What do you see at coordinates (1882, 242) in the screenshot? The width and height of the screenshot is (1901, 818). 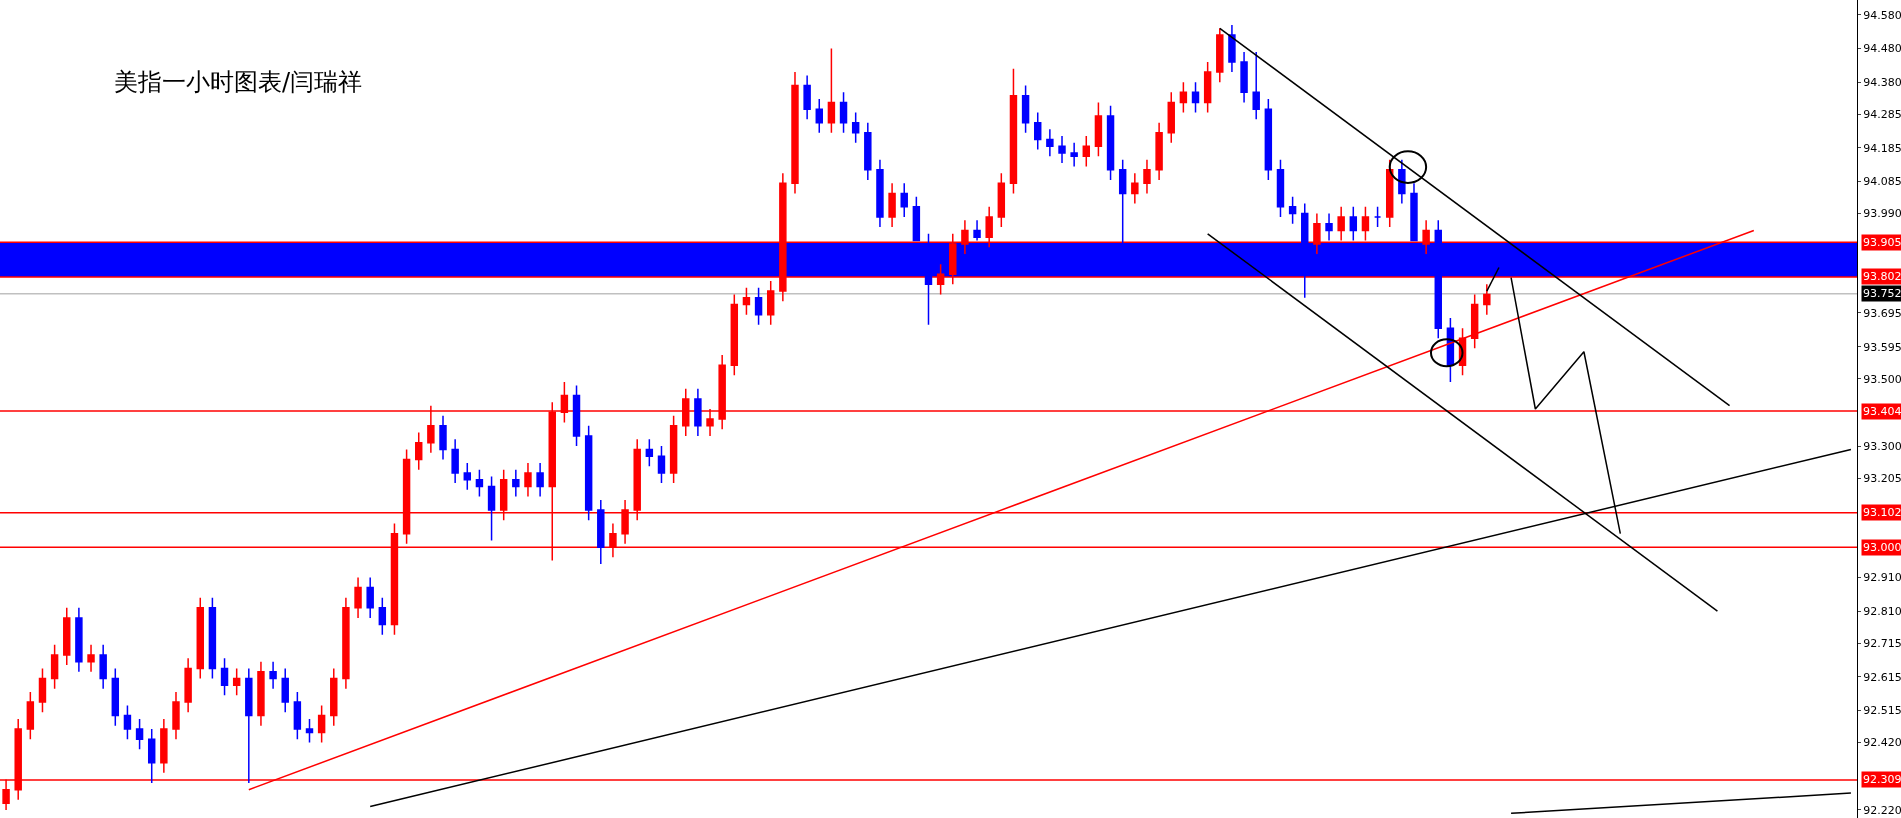 I see `ref-line-label: 93.905` at bounding box center [1882, 242].